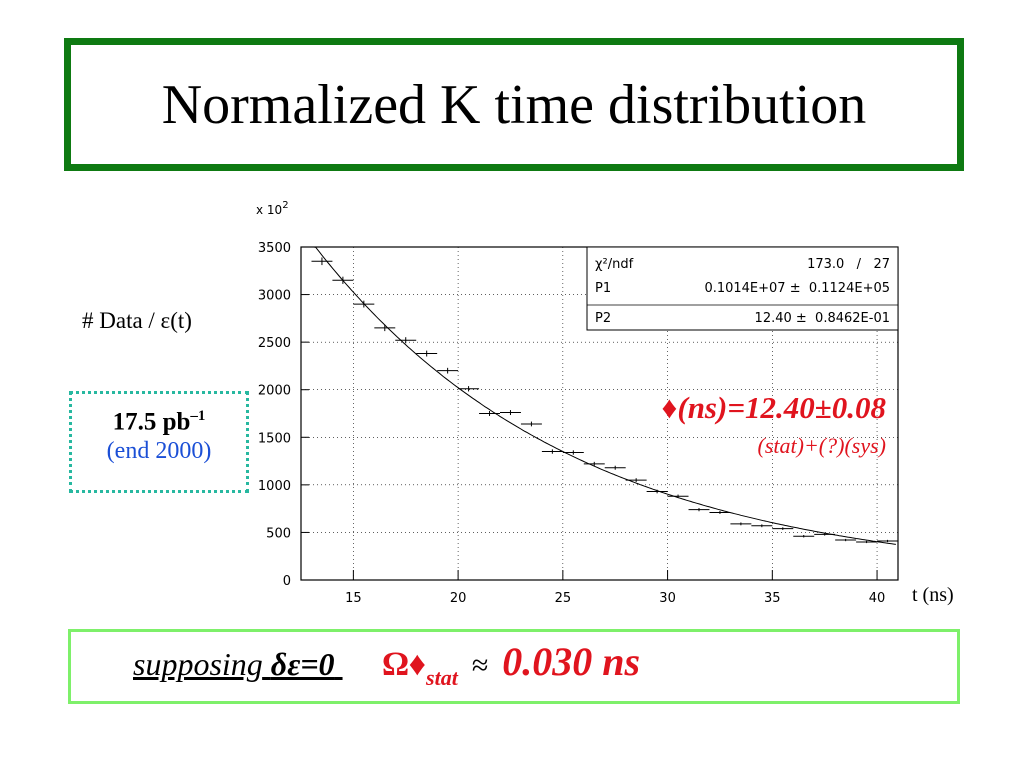 This screenshot has width=1024, height=768. I want to click on x-axis-label: t (ns), so click(933, 595).